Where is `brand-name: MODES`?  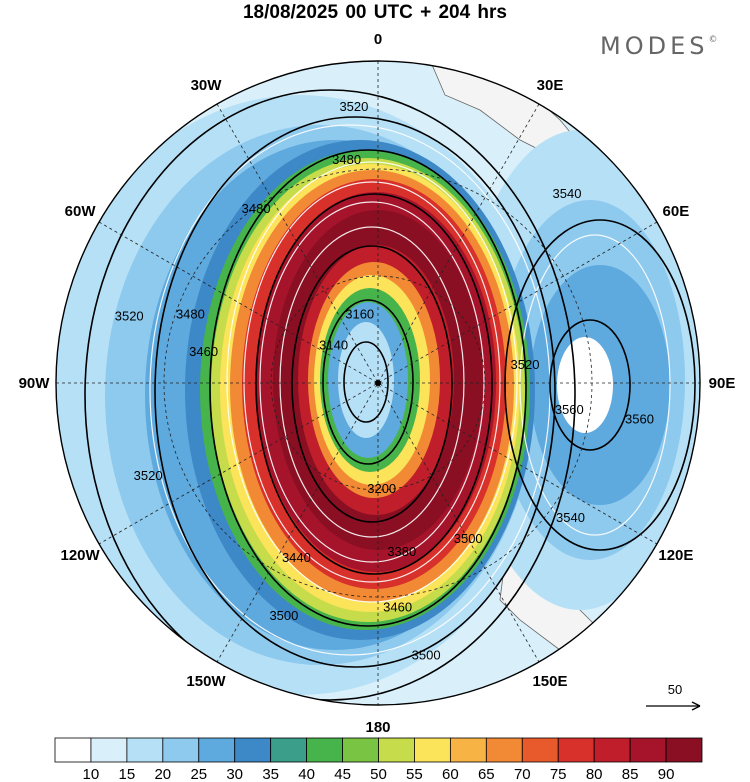 brand-name: MODES is located at coordinates (654, 46).